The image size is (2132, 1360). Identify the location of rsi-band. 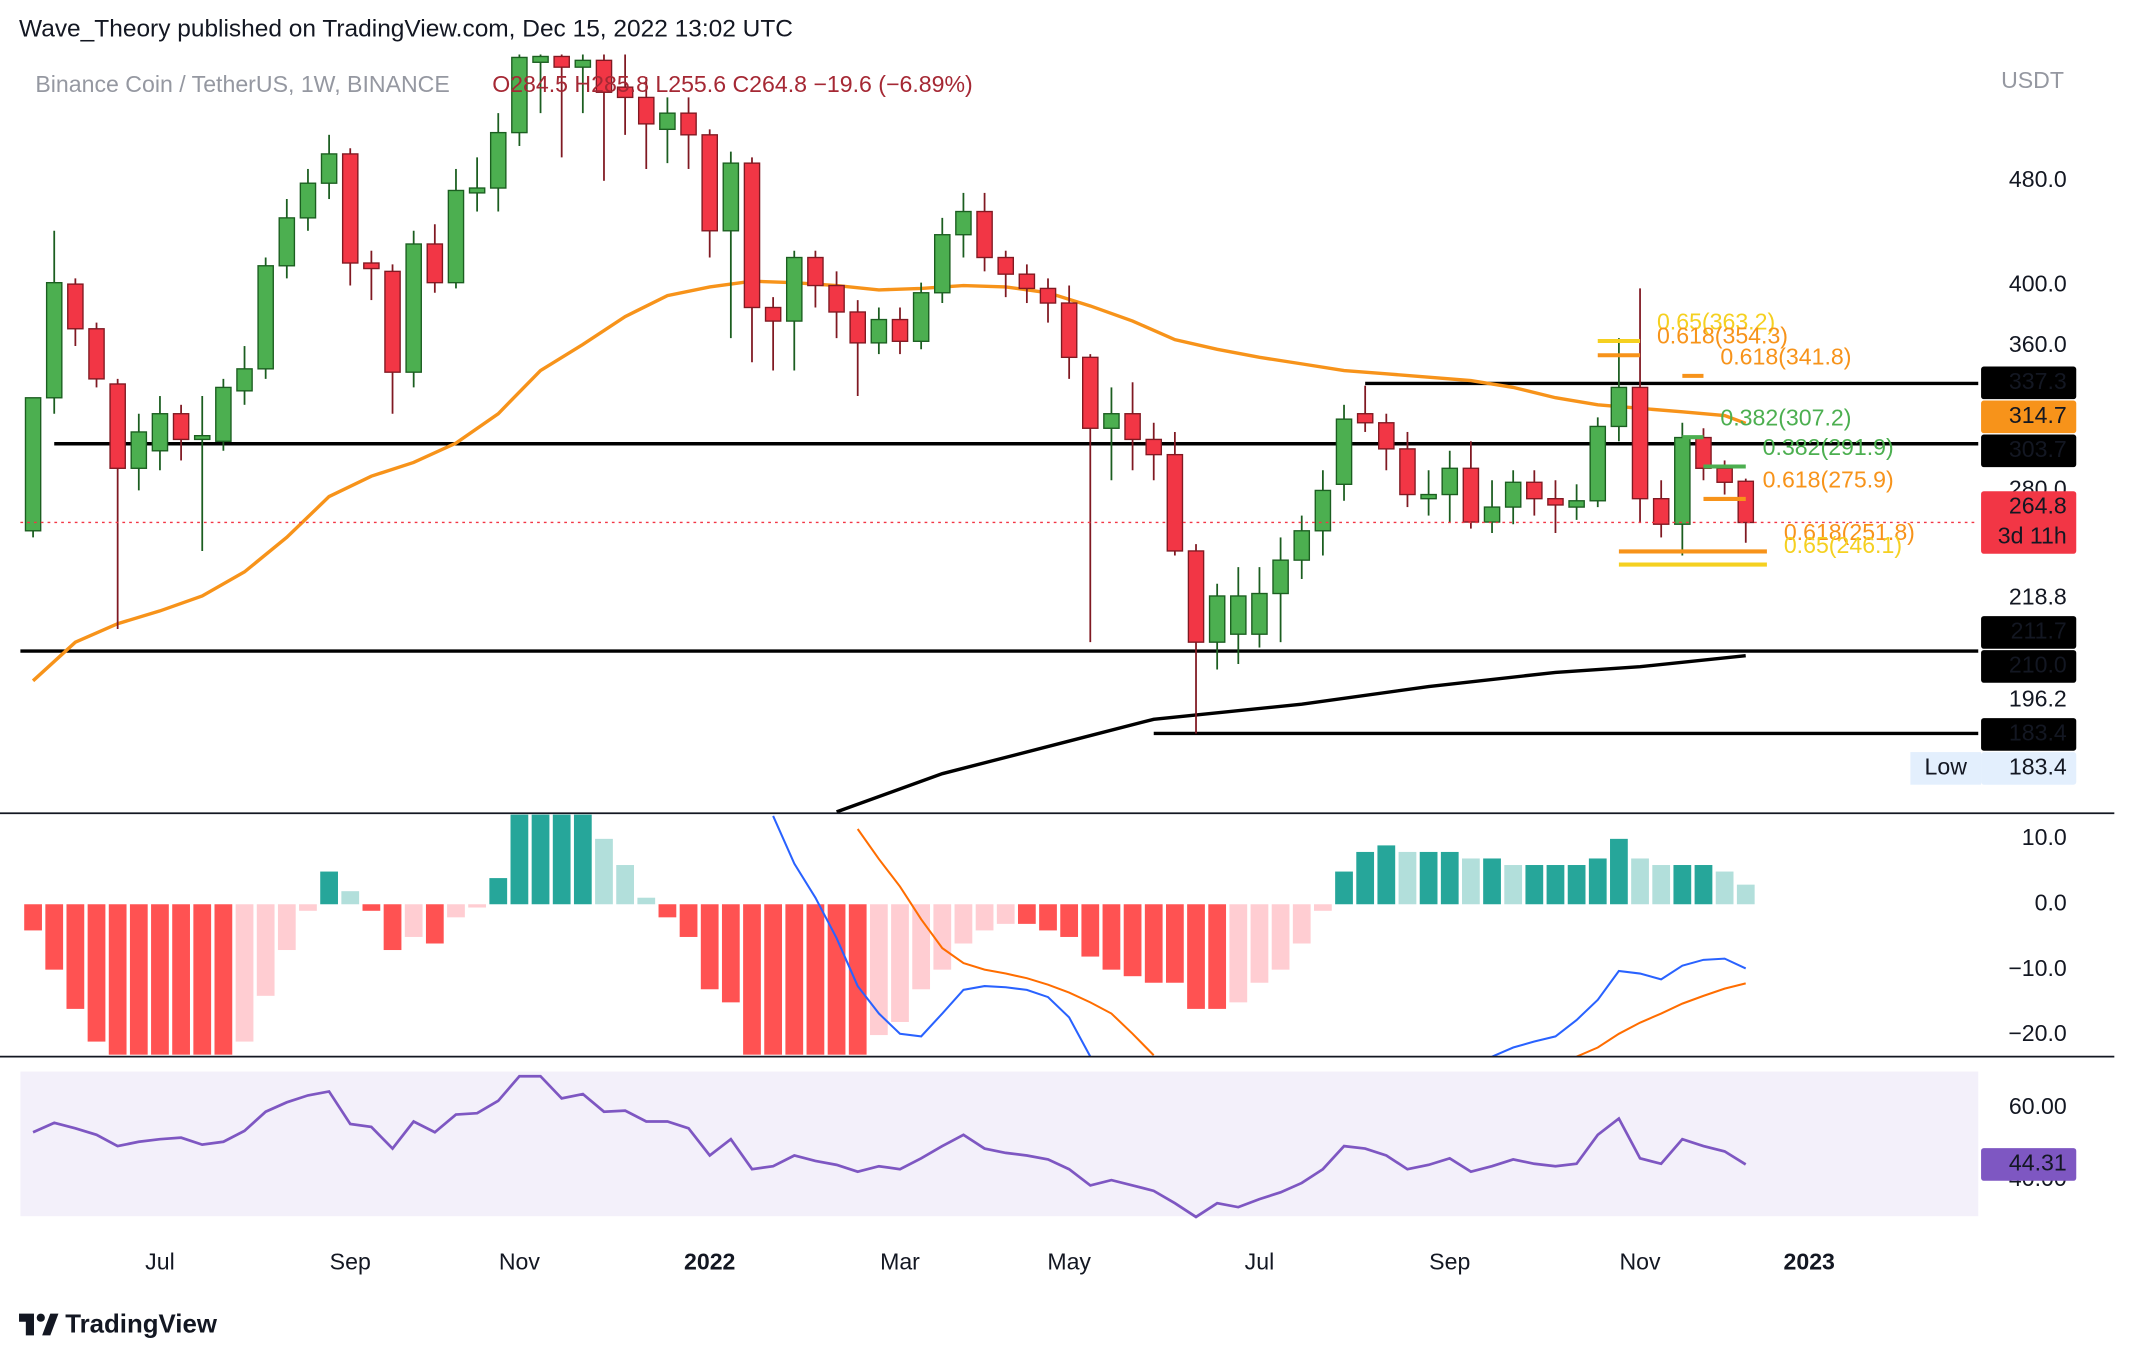
(999, 1144).